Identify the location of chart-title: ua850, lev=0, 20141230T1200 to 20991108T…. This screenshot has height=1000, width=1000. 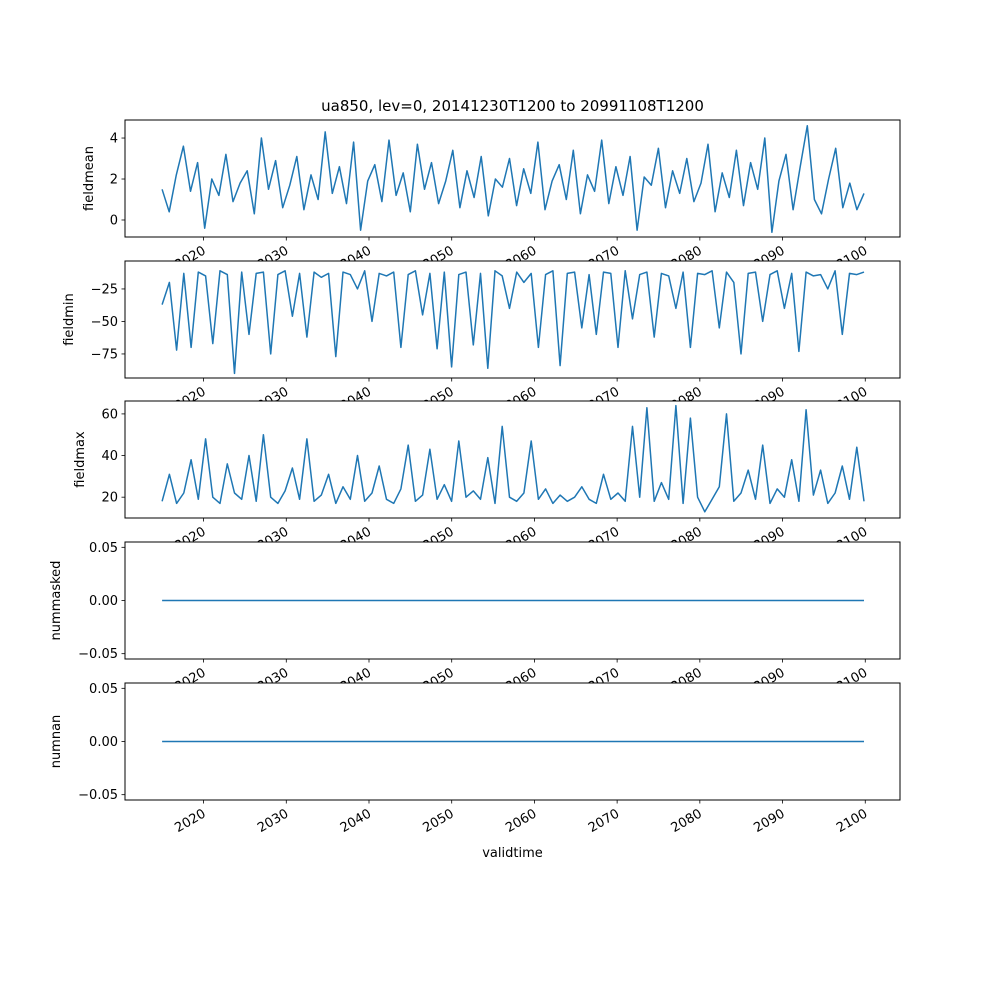
(512, 106).